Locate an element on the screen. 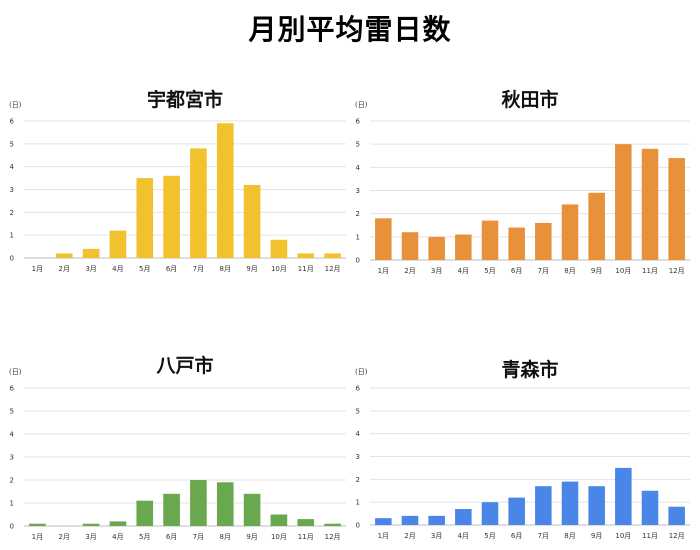  chart-title-hachinohe: 八戸市 is located at coordinates (184, 365).